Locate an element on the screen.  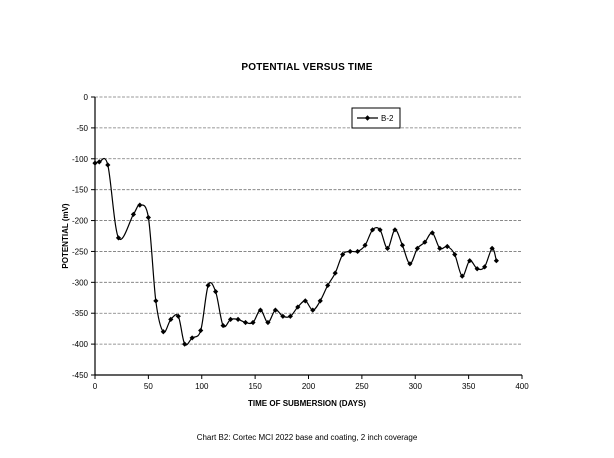
x-tick-label: 0 is located at coordinates (95, 386).